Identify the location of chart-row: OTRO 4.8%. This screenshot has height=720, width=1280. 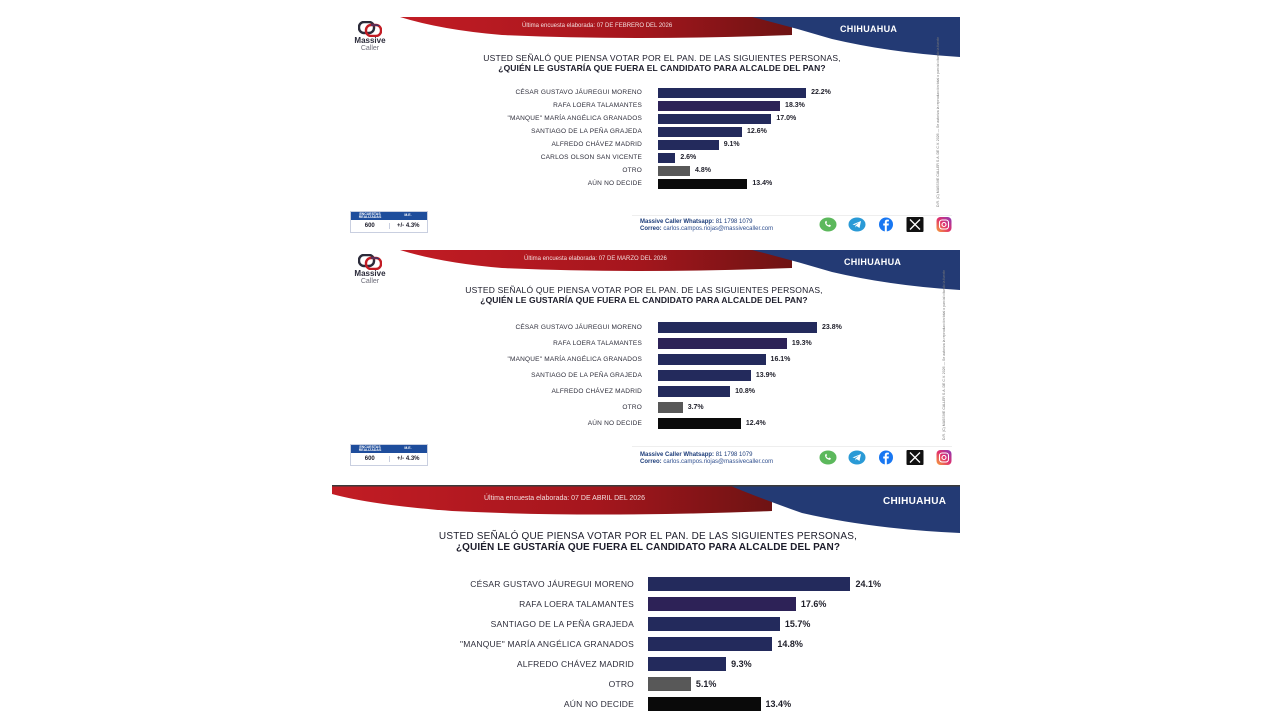
(646, 171).